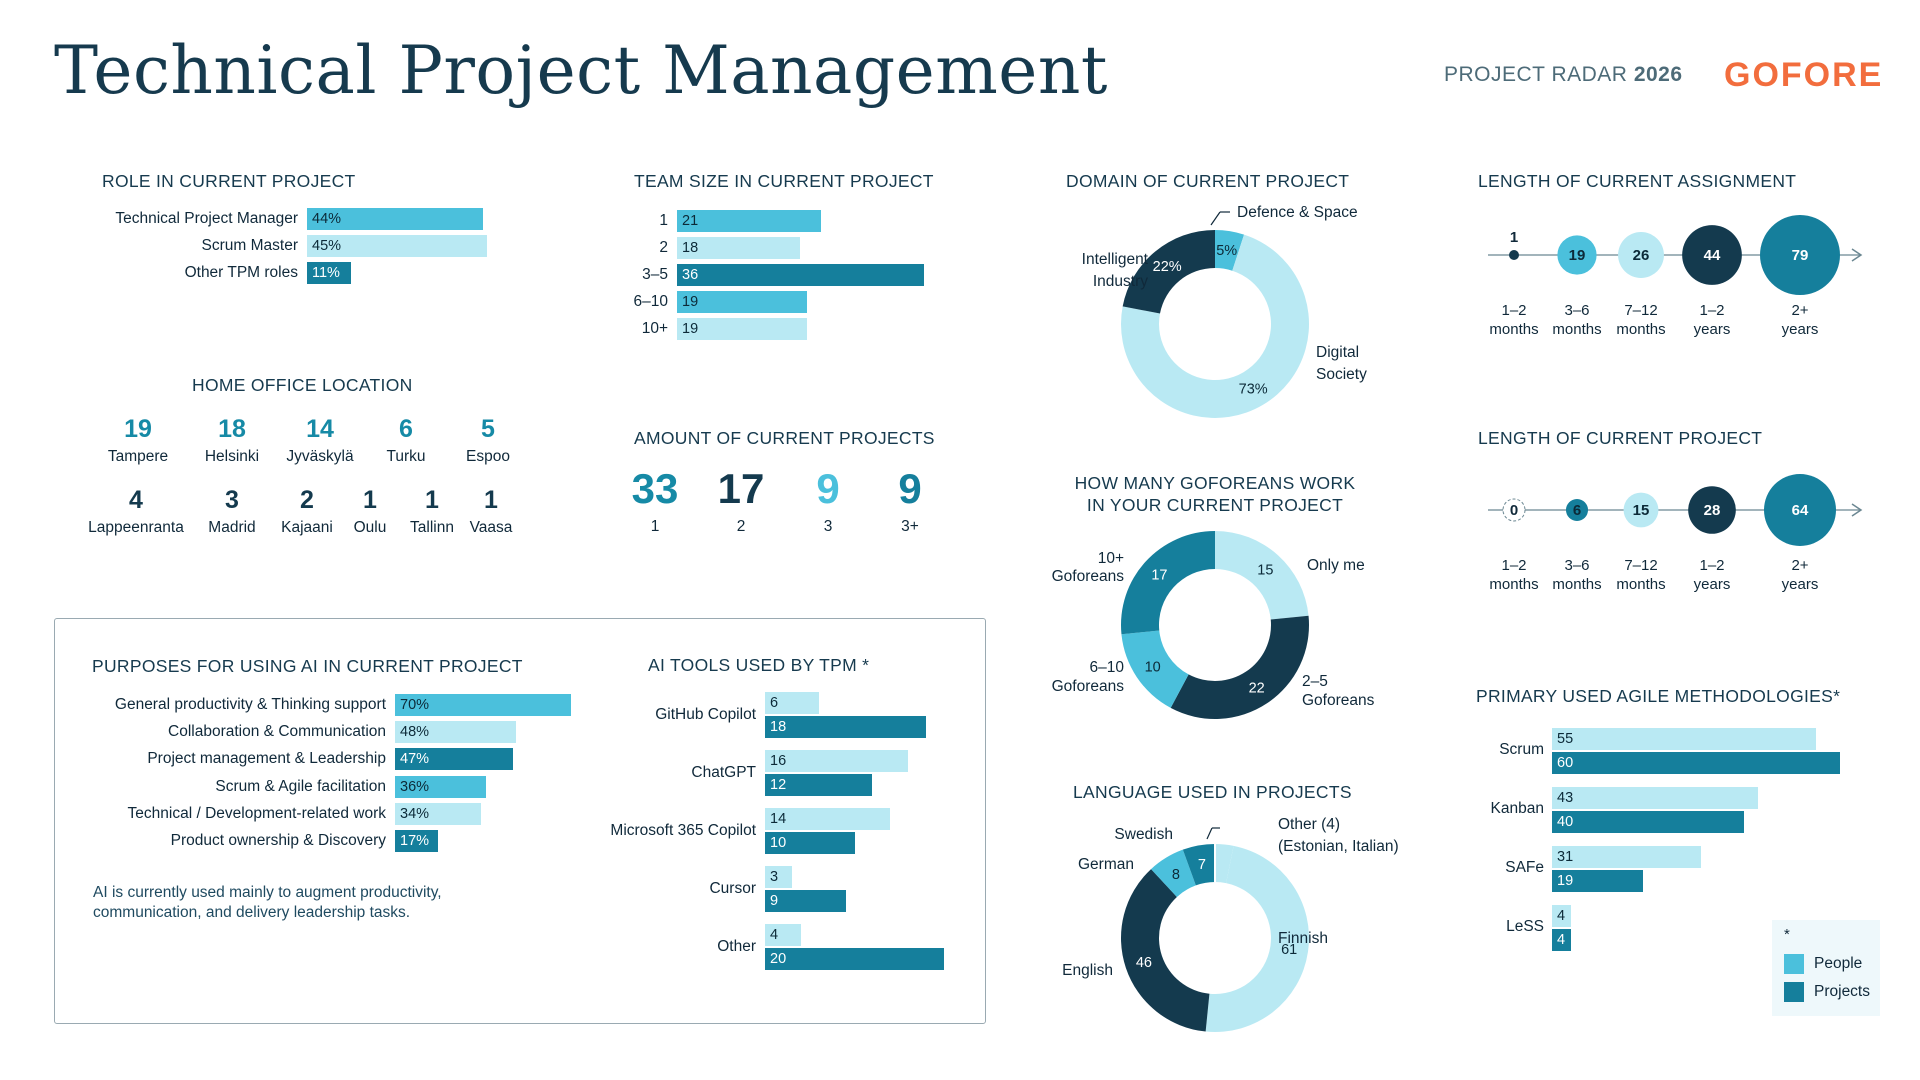  Describe the element at coordinates (1155, 669) in the screenshot. I see `6-10-segment` at that location.